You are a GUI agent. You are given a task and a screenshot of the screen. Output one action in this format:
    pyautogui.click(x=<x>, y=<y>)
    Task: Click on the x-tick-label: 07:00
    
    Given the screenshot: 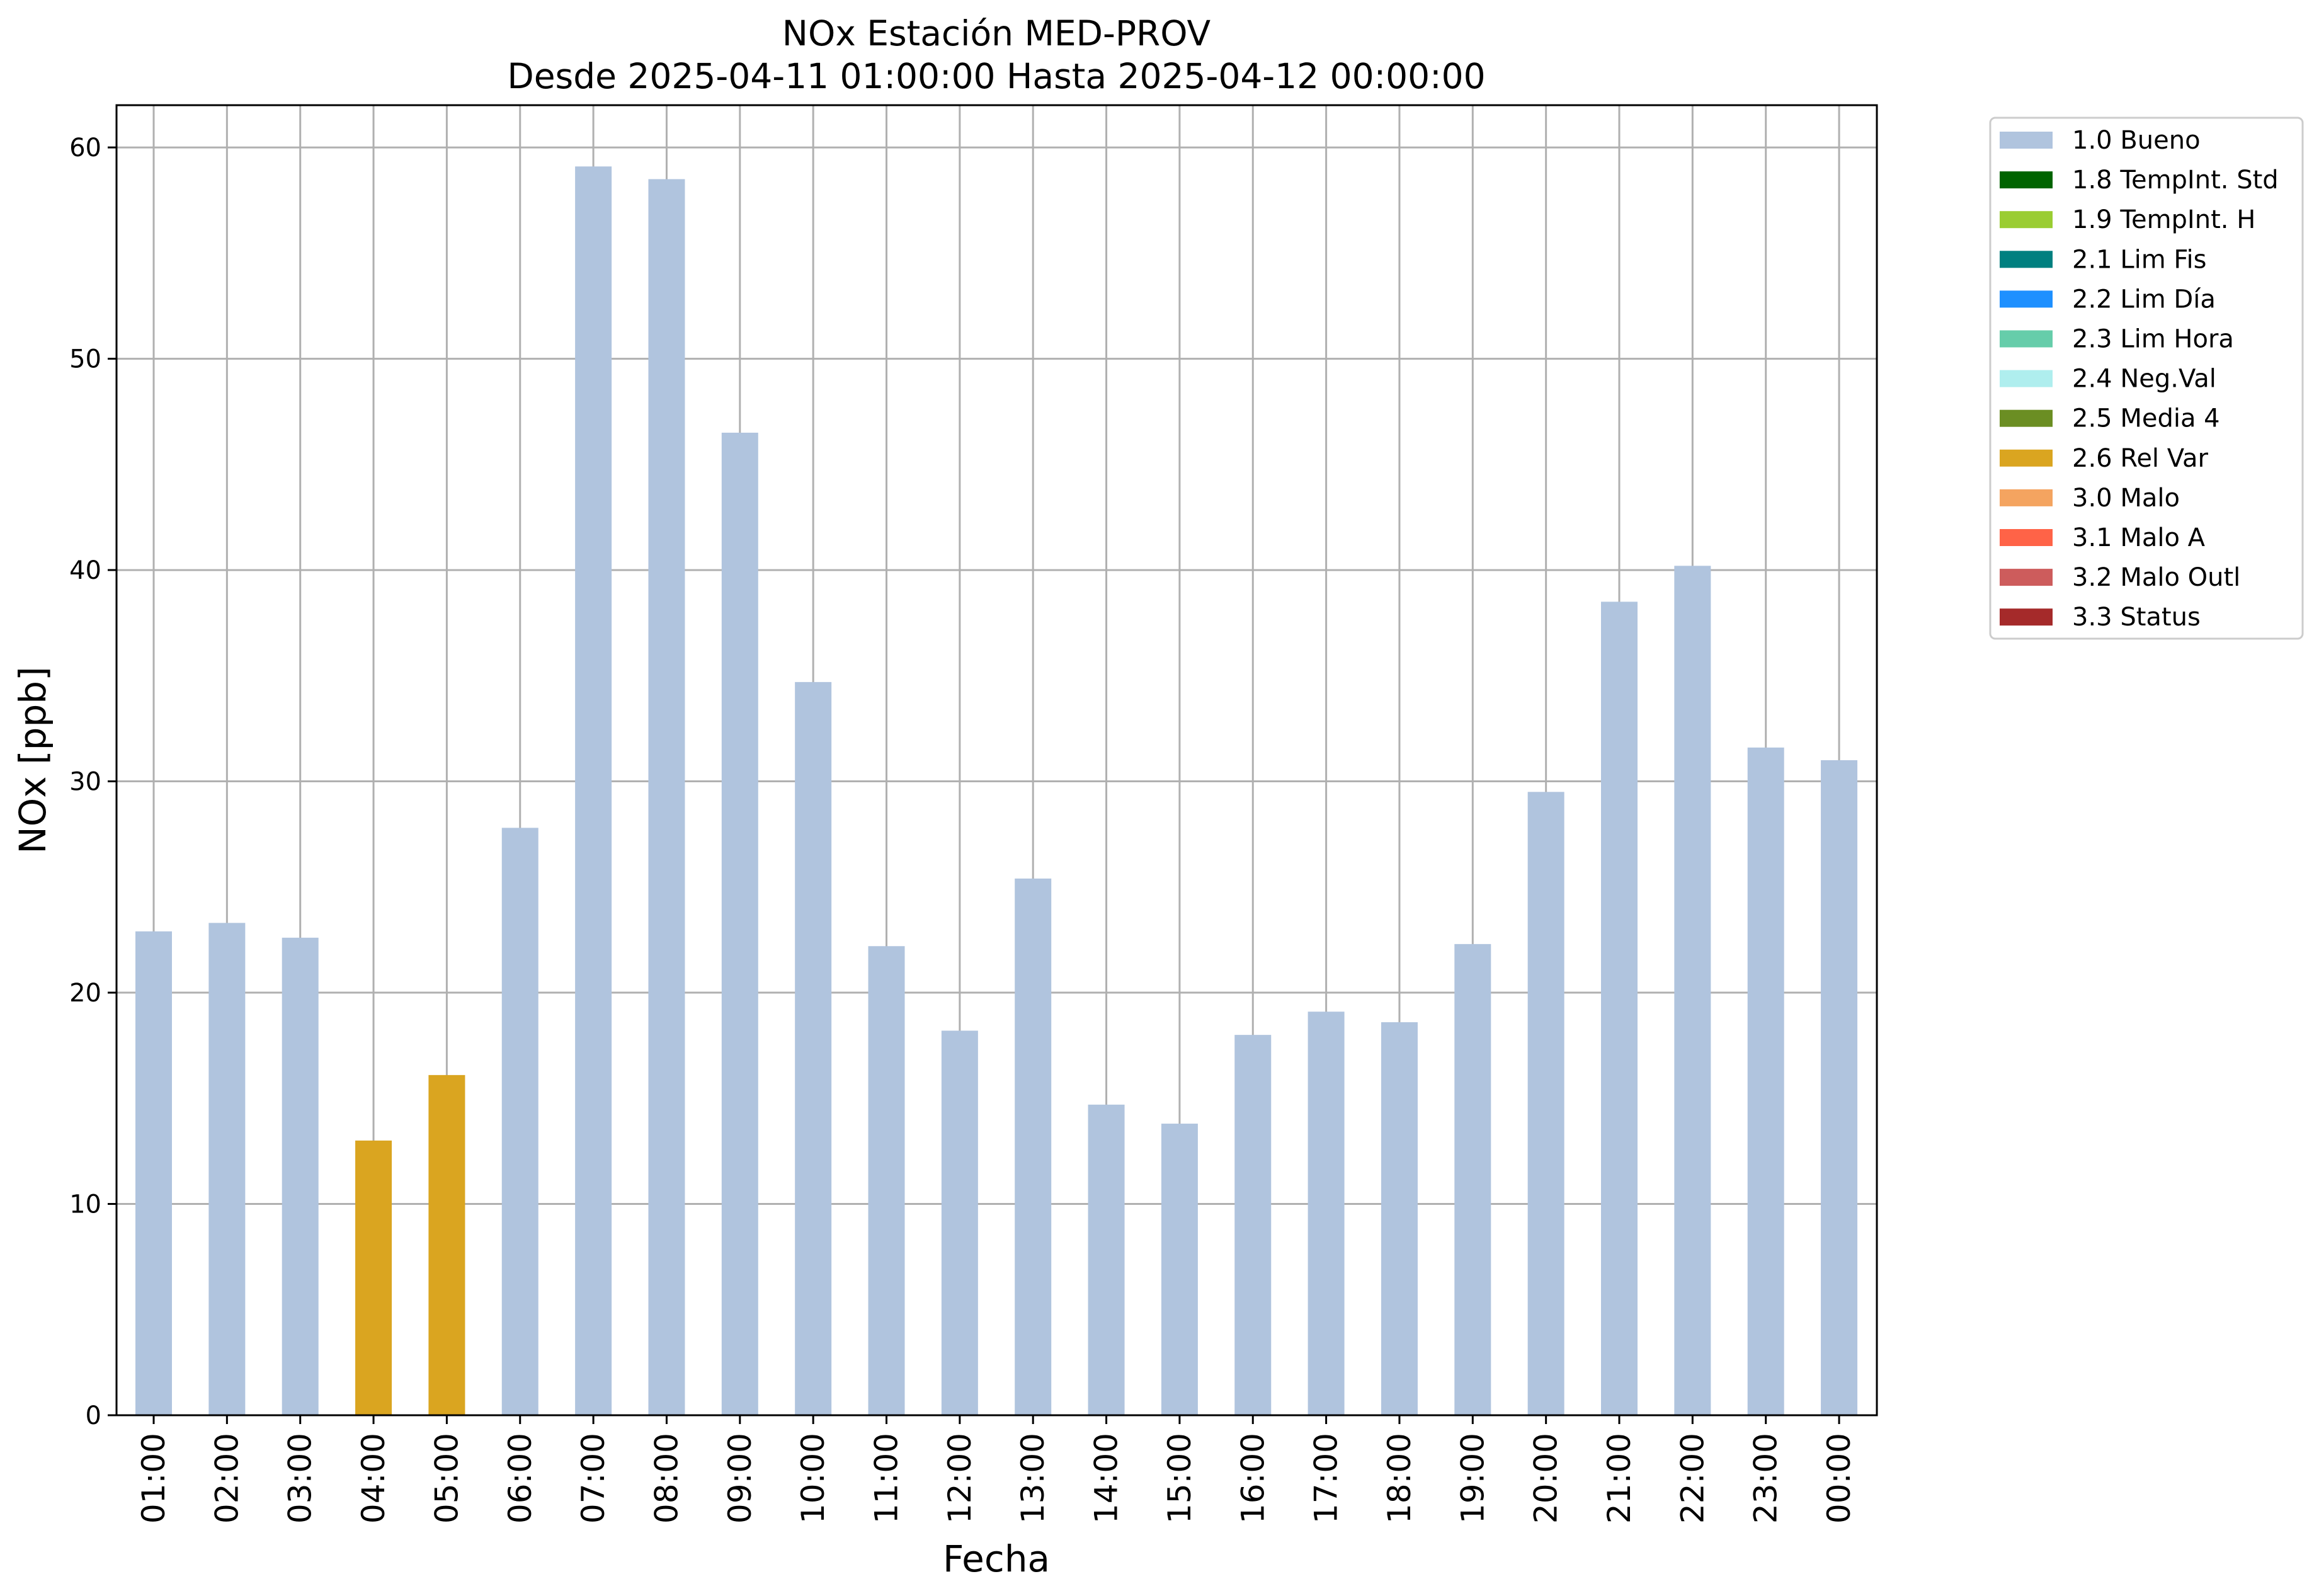 What is the action you would take?
    pyautogui.click(x=593, y=1478)
    